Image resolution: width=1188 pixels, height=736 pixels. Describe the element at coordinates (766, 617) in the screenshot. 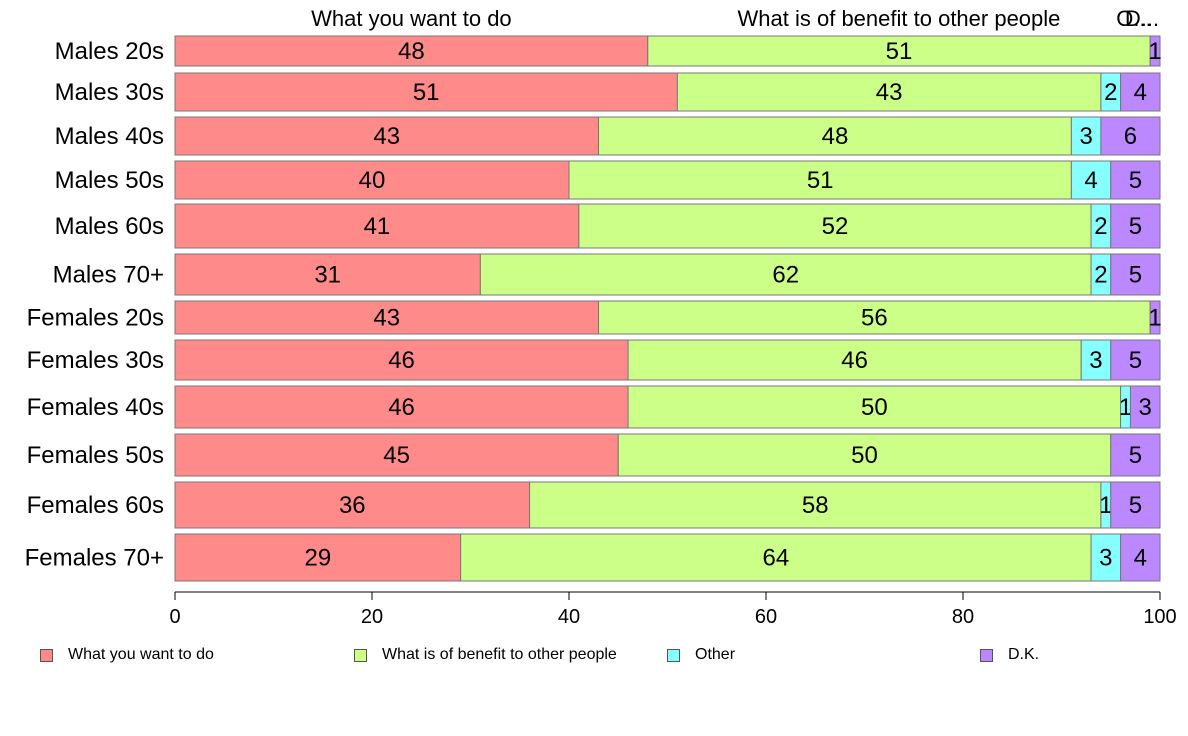

I see `x-tick-label: 60` at that location.